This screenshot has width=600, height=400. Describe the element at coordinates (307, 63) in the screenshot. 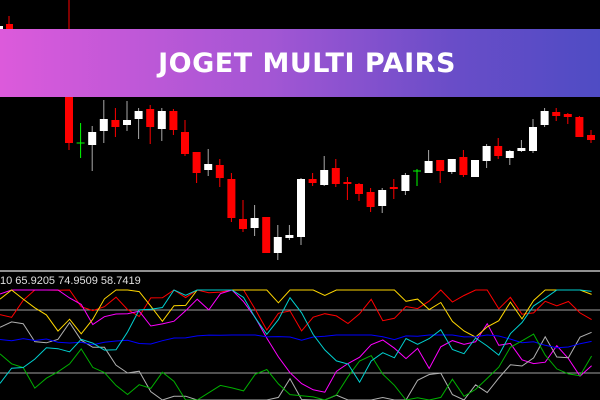

I see `banner-title: JOGET MULTI PAIRS` at that location.